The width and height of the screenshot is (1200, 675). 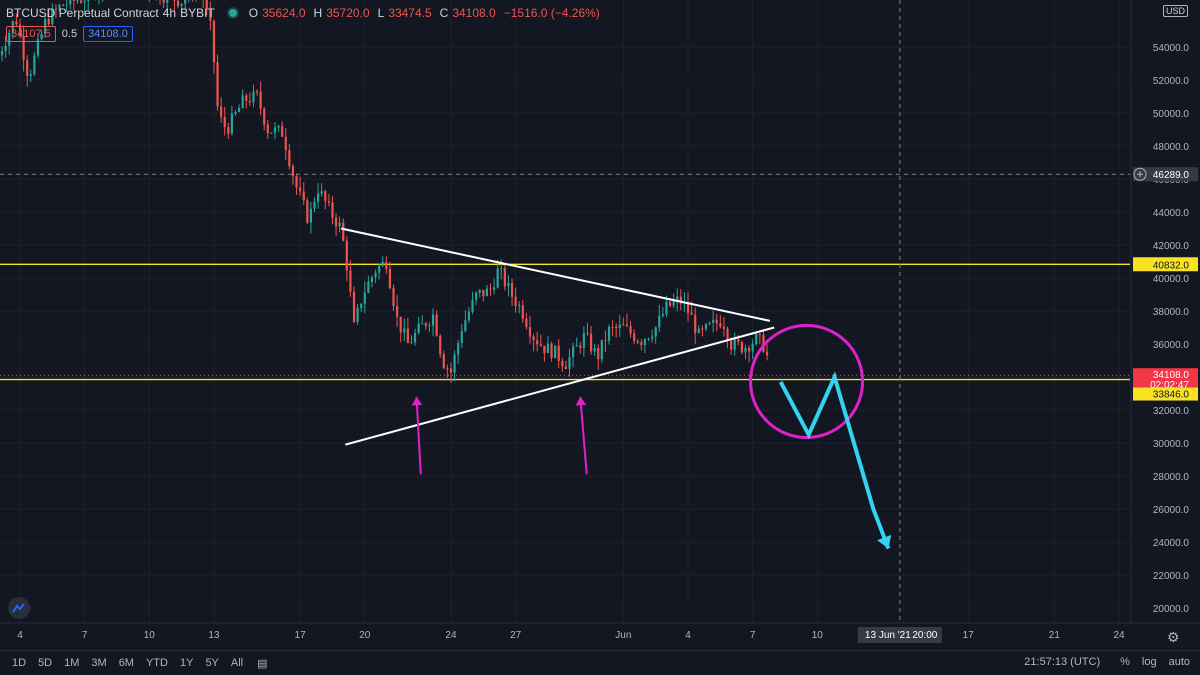 What do you see at coordinates (600, 631) in the screenshot?
I see `time-axis: 4 7 10 13 17 20 24 27 Jun 4 7 10 17 21 24` at bounding box center [600, 631].